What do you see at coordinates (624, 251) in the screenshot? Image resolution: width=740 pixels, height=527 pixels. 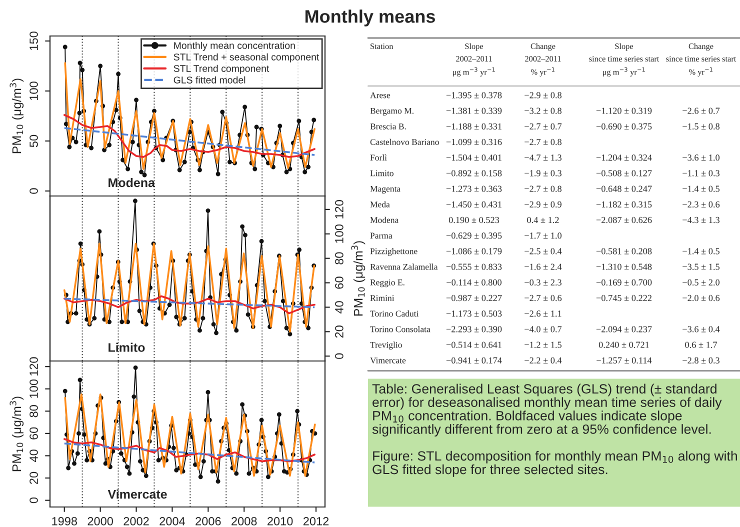 I see `text: −0.581 ± 0.208` at bounding box center [624, 251].